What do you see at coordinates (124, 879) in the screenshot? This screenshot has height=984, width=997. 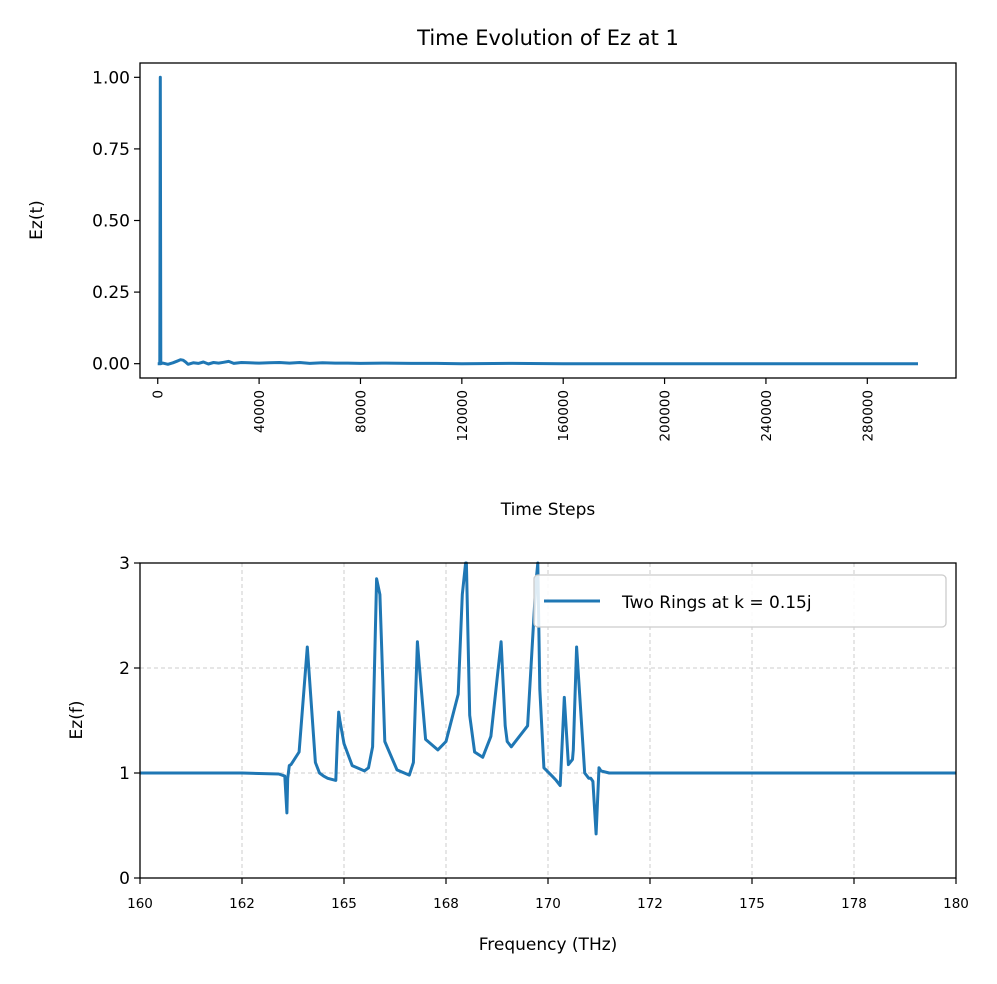 I see `chart2-ytick-label: 0` at bounding box center [124, 879].